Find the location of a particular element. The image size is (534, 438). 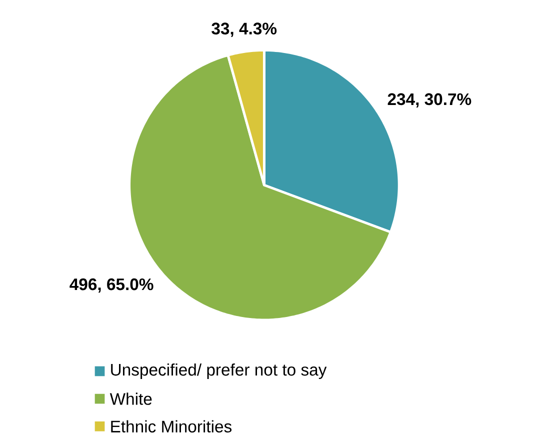

data-label: 496, 65.0% is located at coordinates (112, 285).